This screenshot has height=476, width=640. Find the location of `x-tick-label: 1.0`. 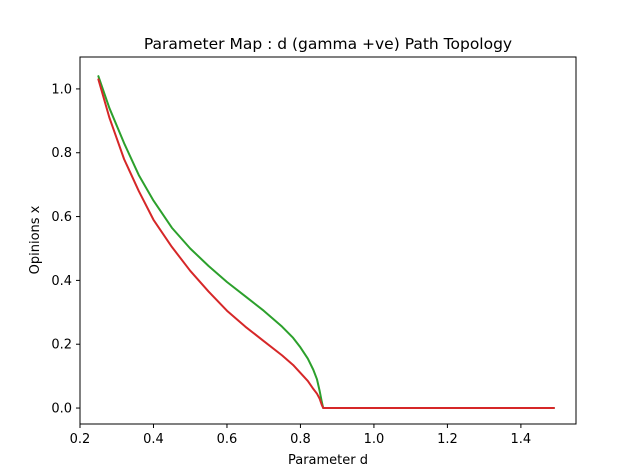

x-tick-label: 1.0 is located at coordinates (374, 439).